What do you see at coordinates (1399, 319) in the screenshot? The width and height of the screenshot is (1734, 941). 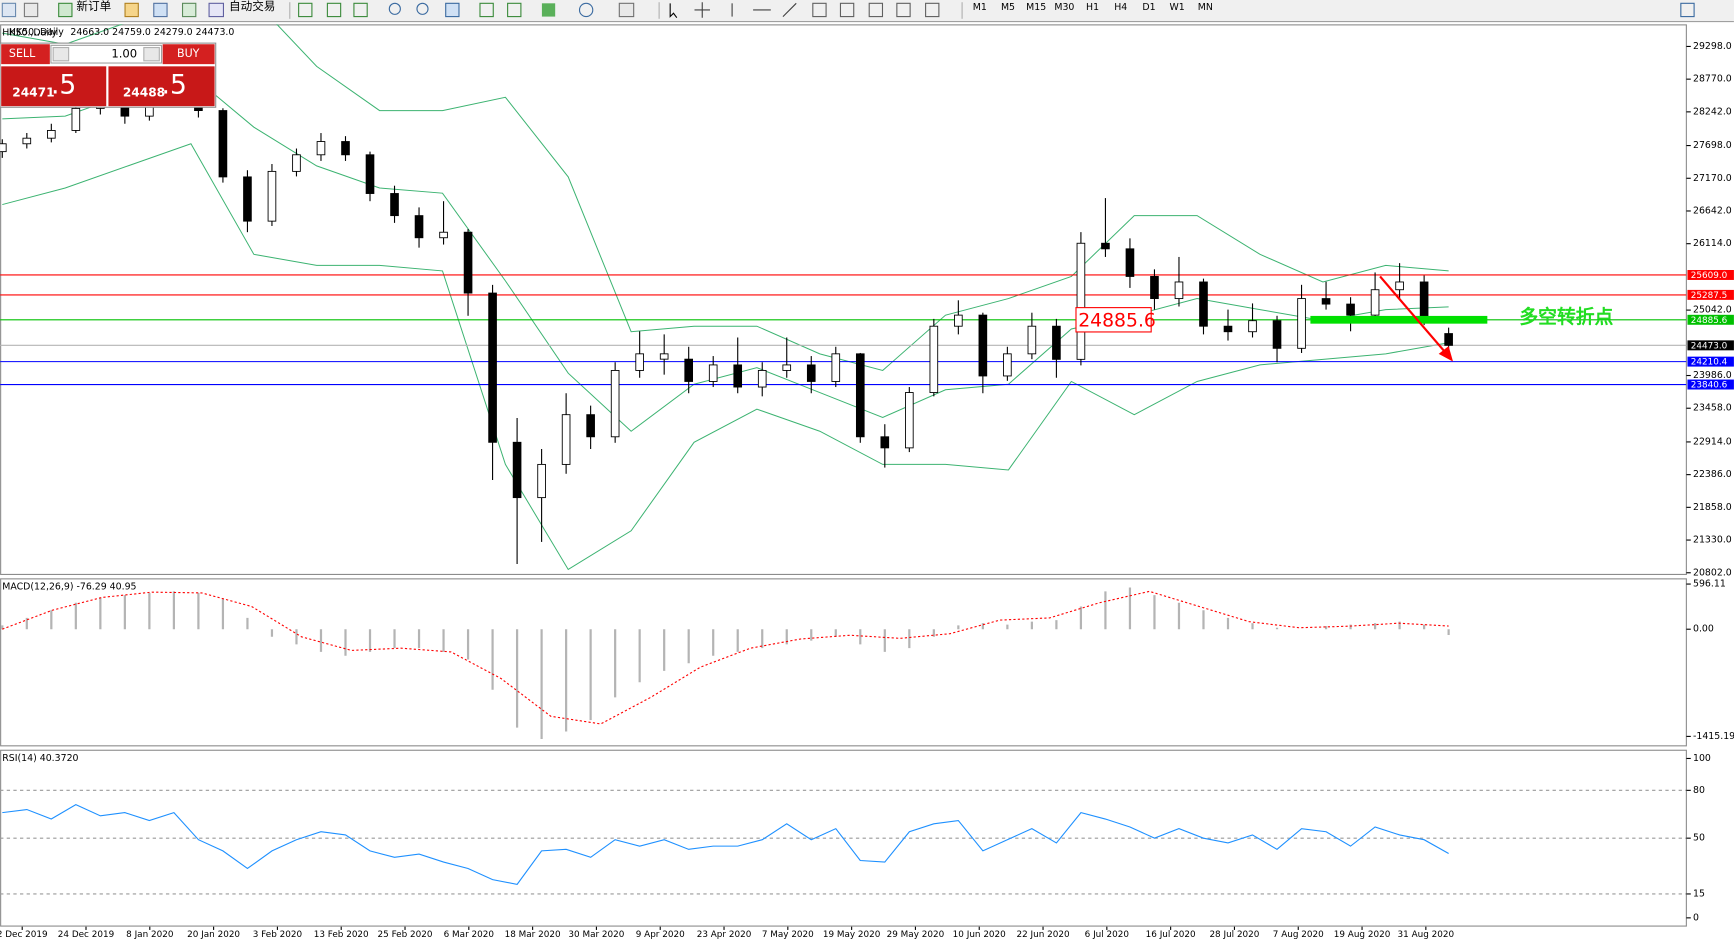 I see `pivot-bar` at bounding box center [1399, 319].